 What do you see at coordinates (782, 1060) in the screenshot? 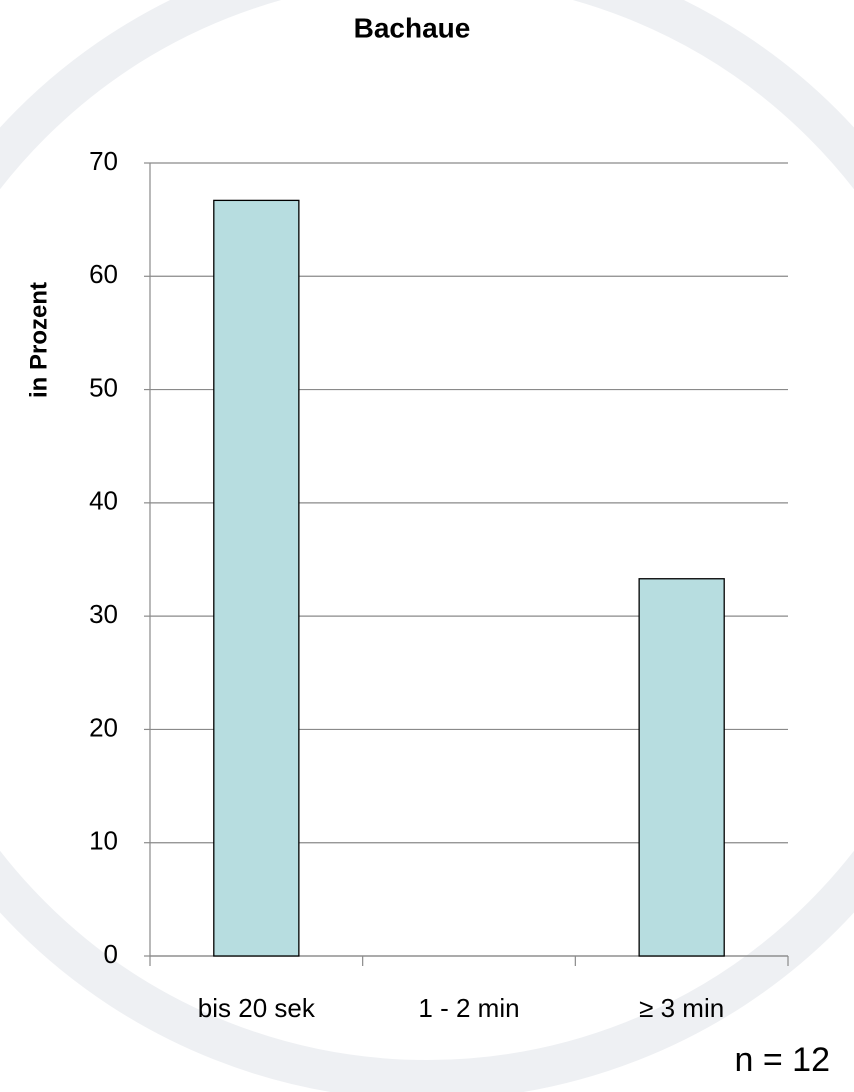
I see `annotation: n = 12` at bounding box center [782, 1060].